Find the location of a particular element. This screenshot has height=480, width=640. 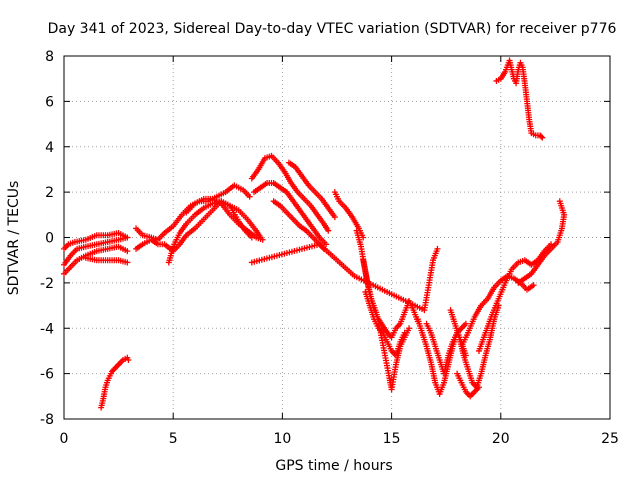

x-tick-label: 5 is located at coordinates (173, 439).